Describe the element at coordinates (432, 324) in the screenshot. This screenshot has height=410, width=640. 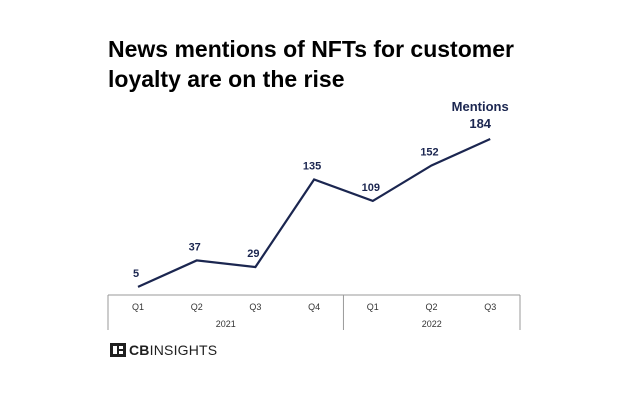
I see `x-group-label: 2022` at that location.